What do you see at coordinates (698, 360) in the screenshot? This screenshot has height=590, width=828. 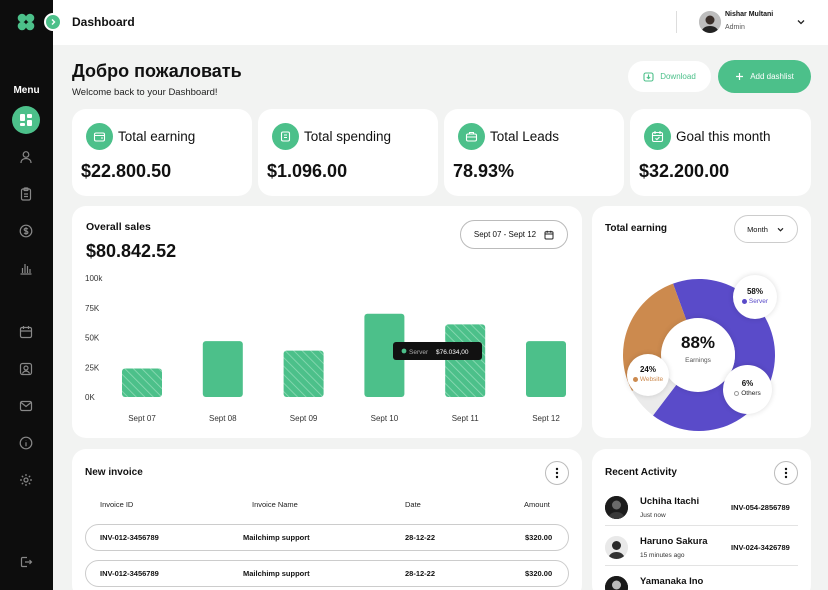 I see `donut-center-label: Earnings` at bounding box center [698, 360].